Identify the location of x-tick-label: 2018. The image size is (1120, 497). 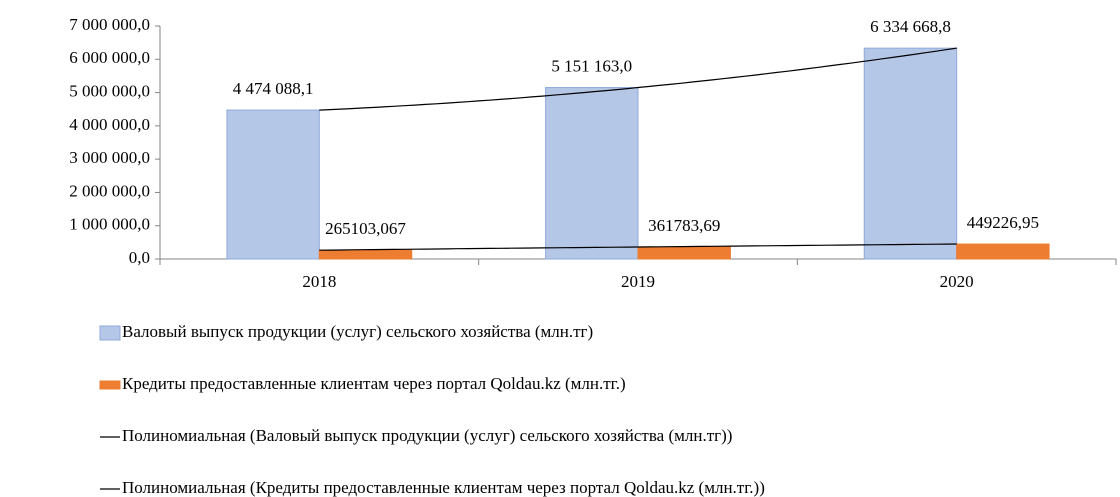
(319, 281).